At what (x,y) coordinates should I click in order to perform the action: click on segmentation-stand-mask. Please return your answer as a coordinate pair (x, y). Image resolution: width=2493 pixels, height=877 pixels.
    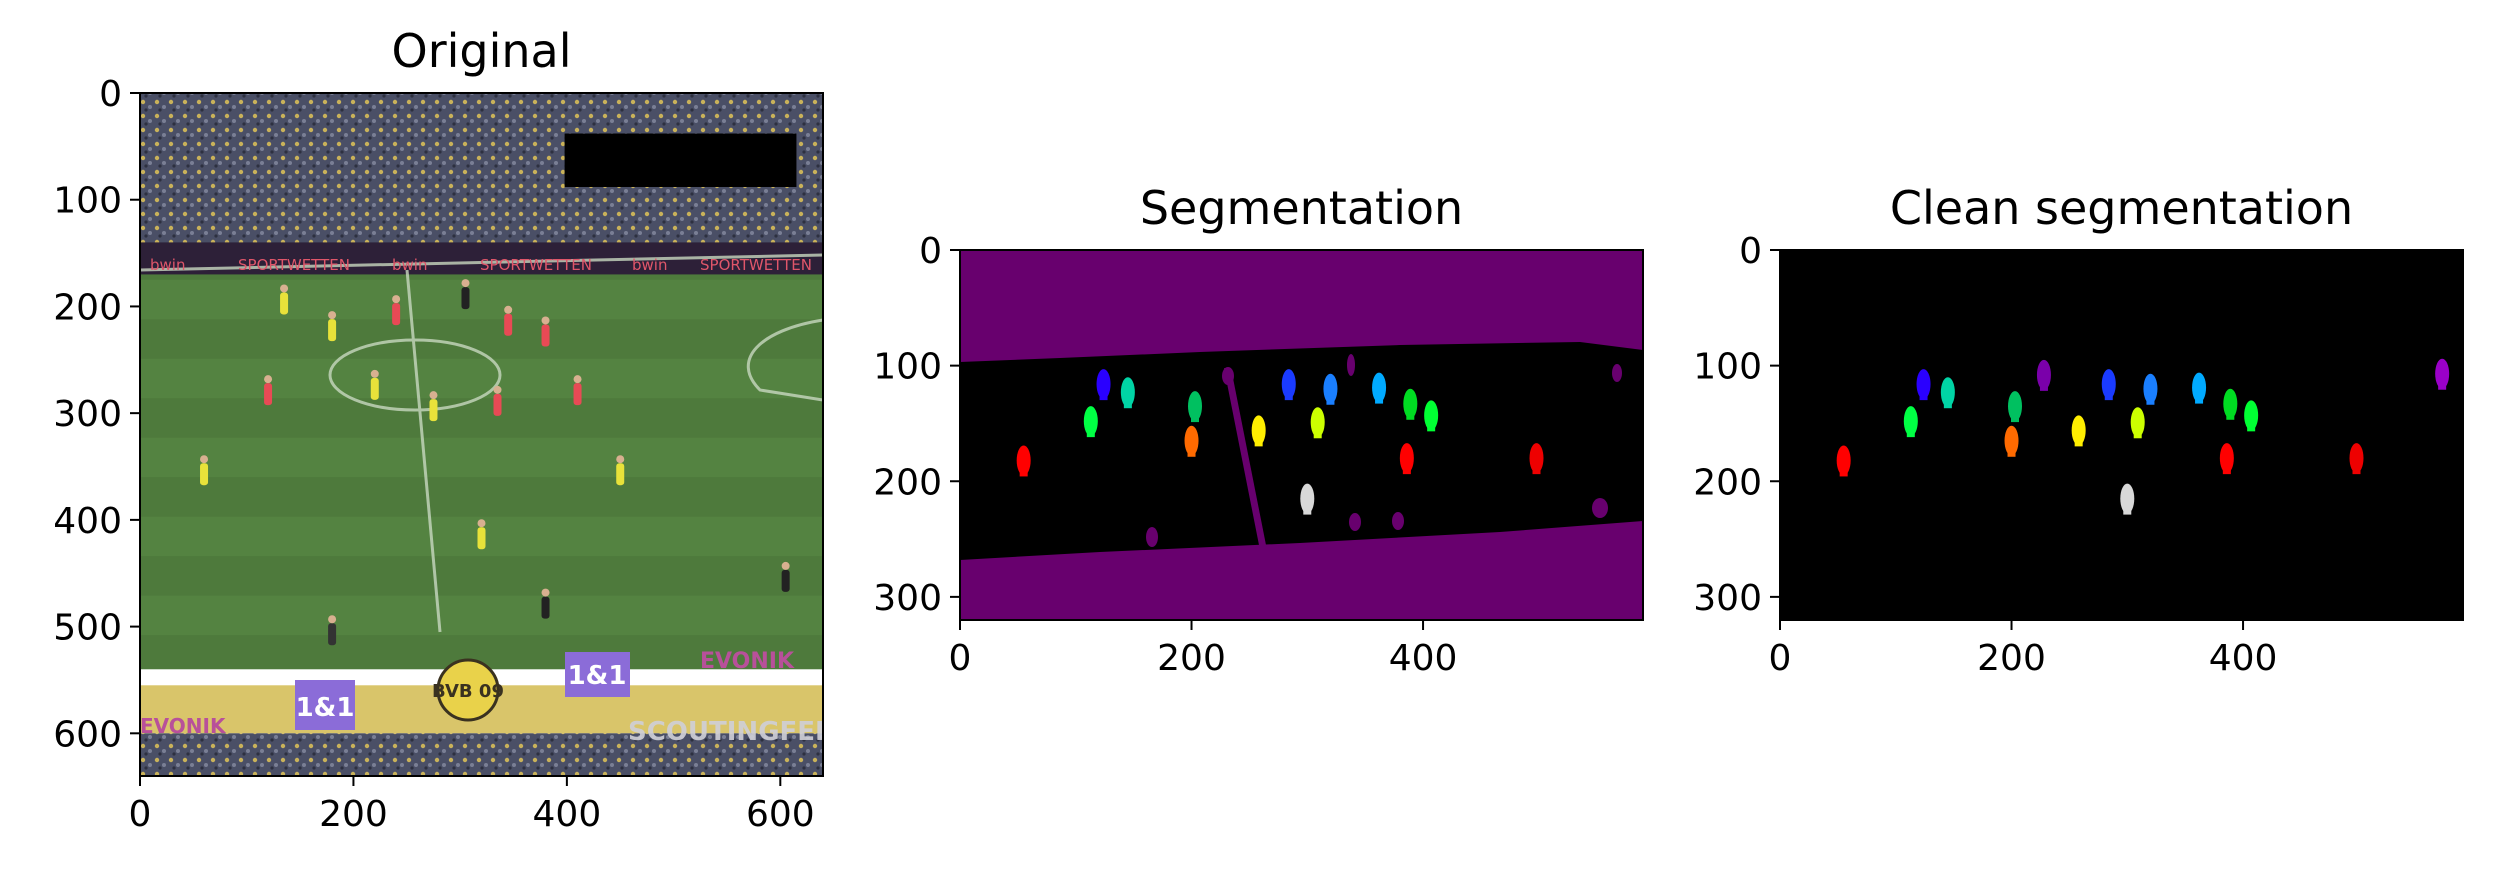
    Looking at the image, I should click on (1301, 435).